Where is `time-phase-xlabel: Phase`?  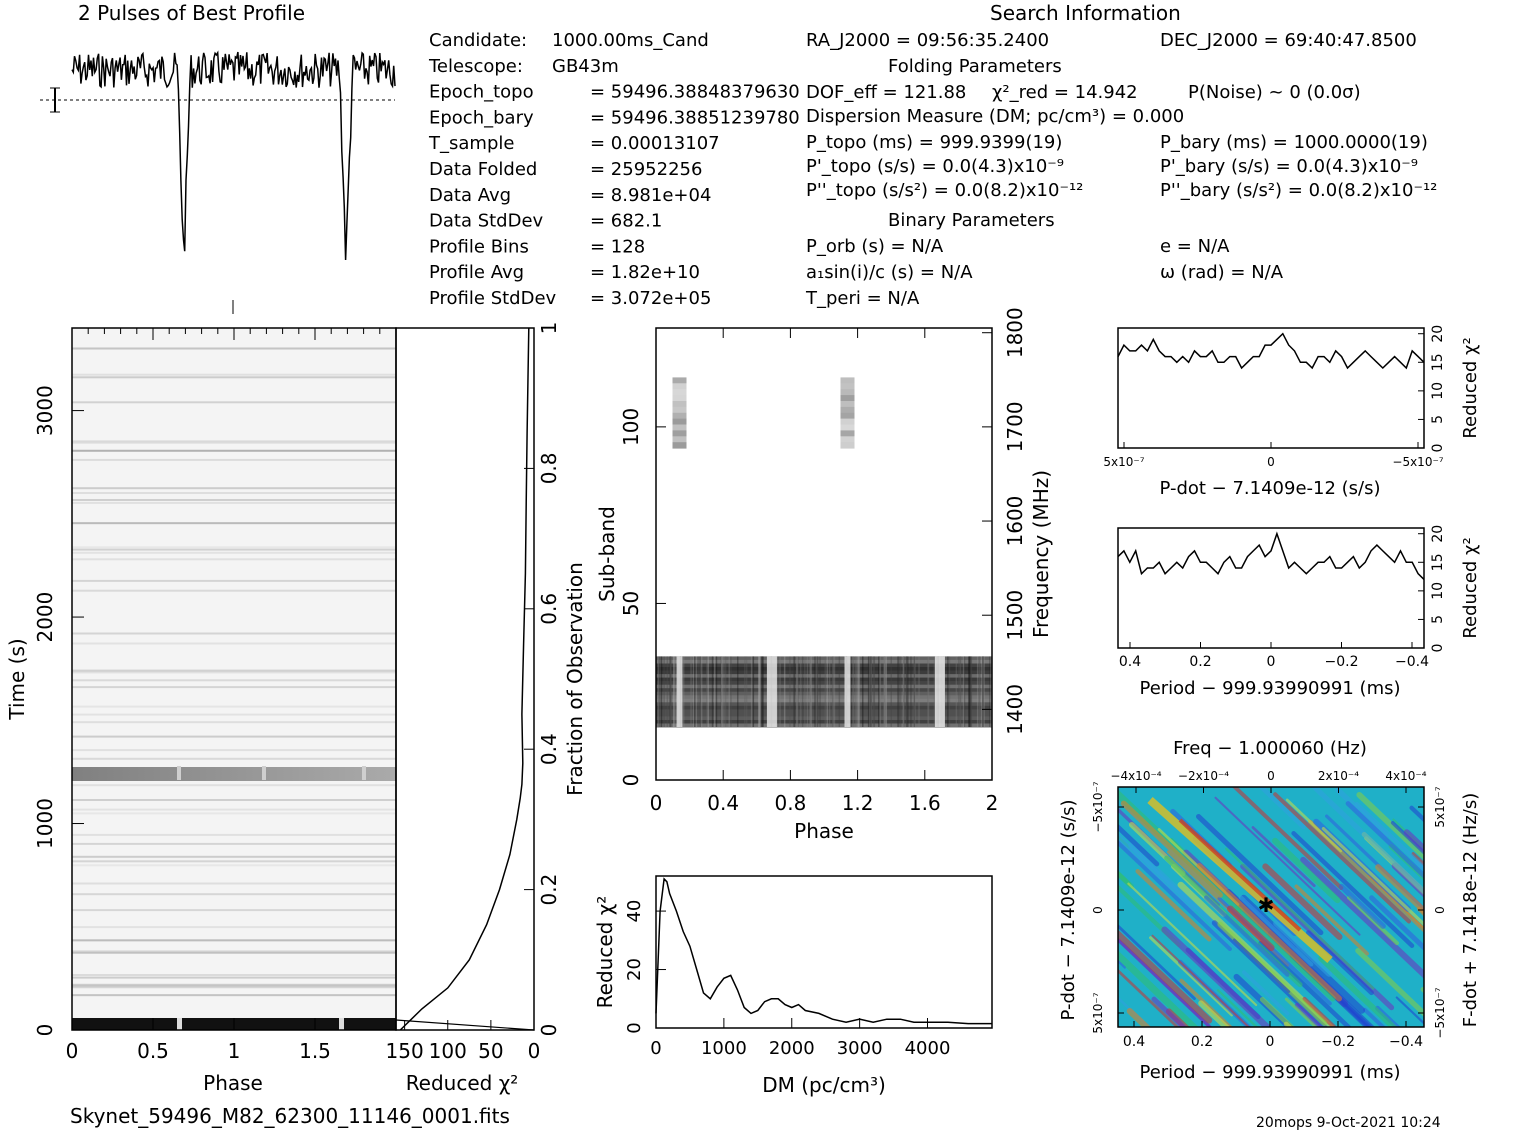 time-phase-xlabel: Phase is located at coordinates (233, 1083).